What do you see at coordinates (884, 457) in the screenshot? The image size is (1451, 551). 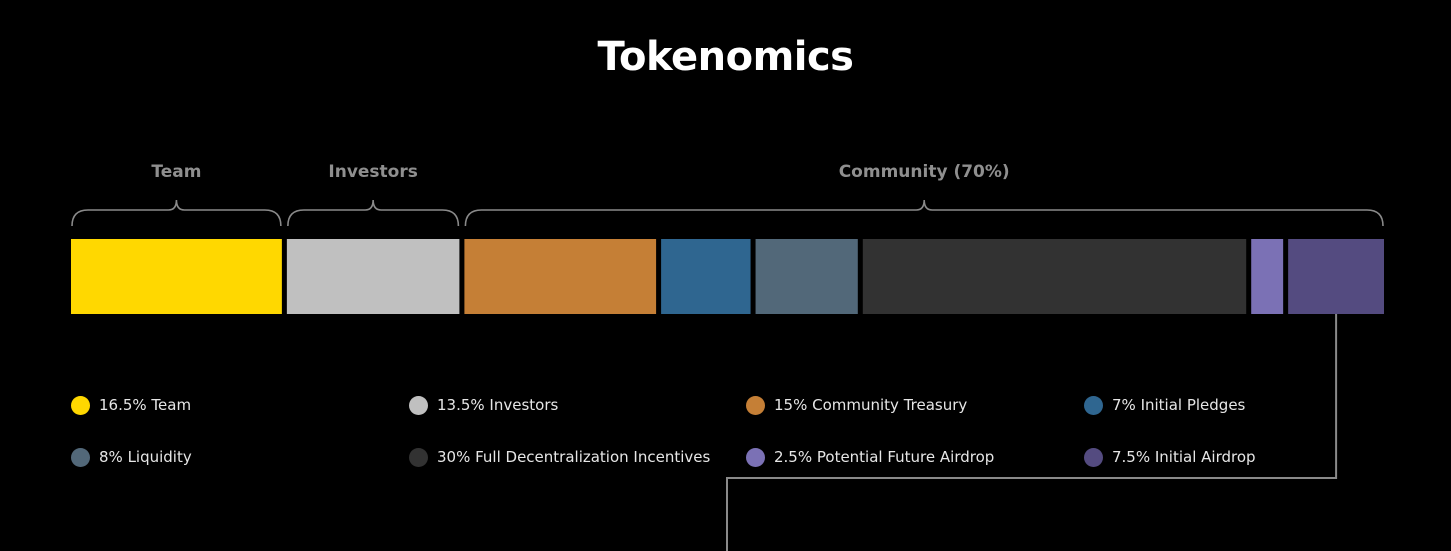 I see `legend-label: 2.5% Potential Future Airdrop` at bounding box center [884, 457].